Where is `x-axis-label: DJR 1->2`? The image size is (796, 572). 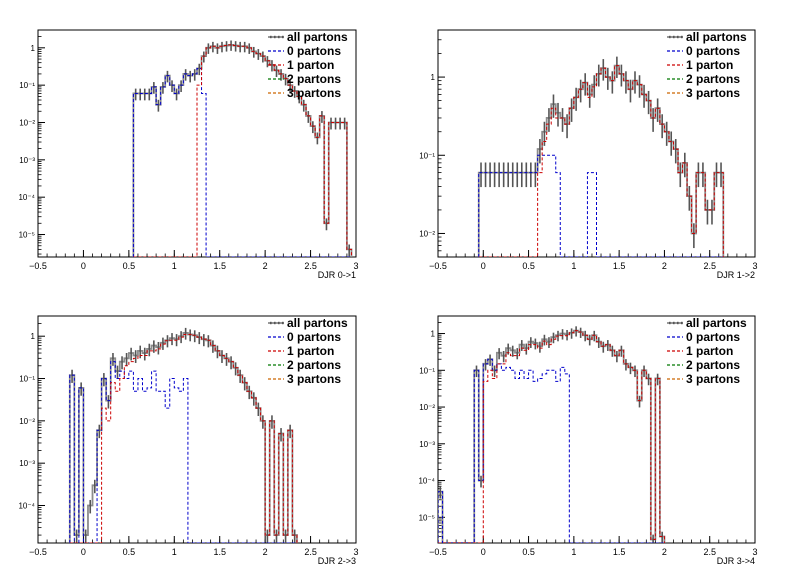
x-axis-label: DJR 1->2 is located at coordinates (736, 275).